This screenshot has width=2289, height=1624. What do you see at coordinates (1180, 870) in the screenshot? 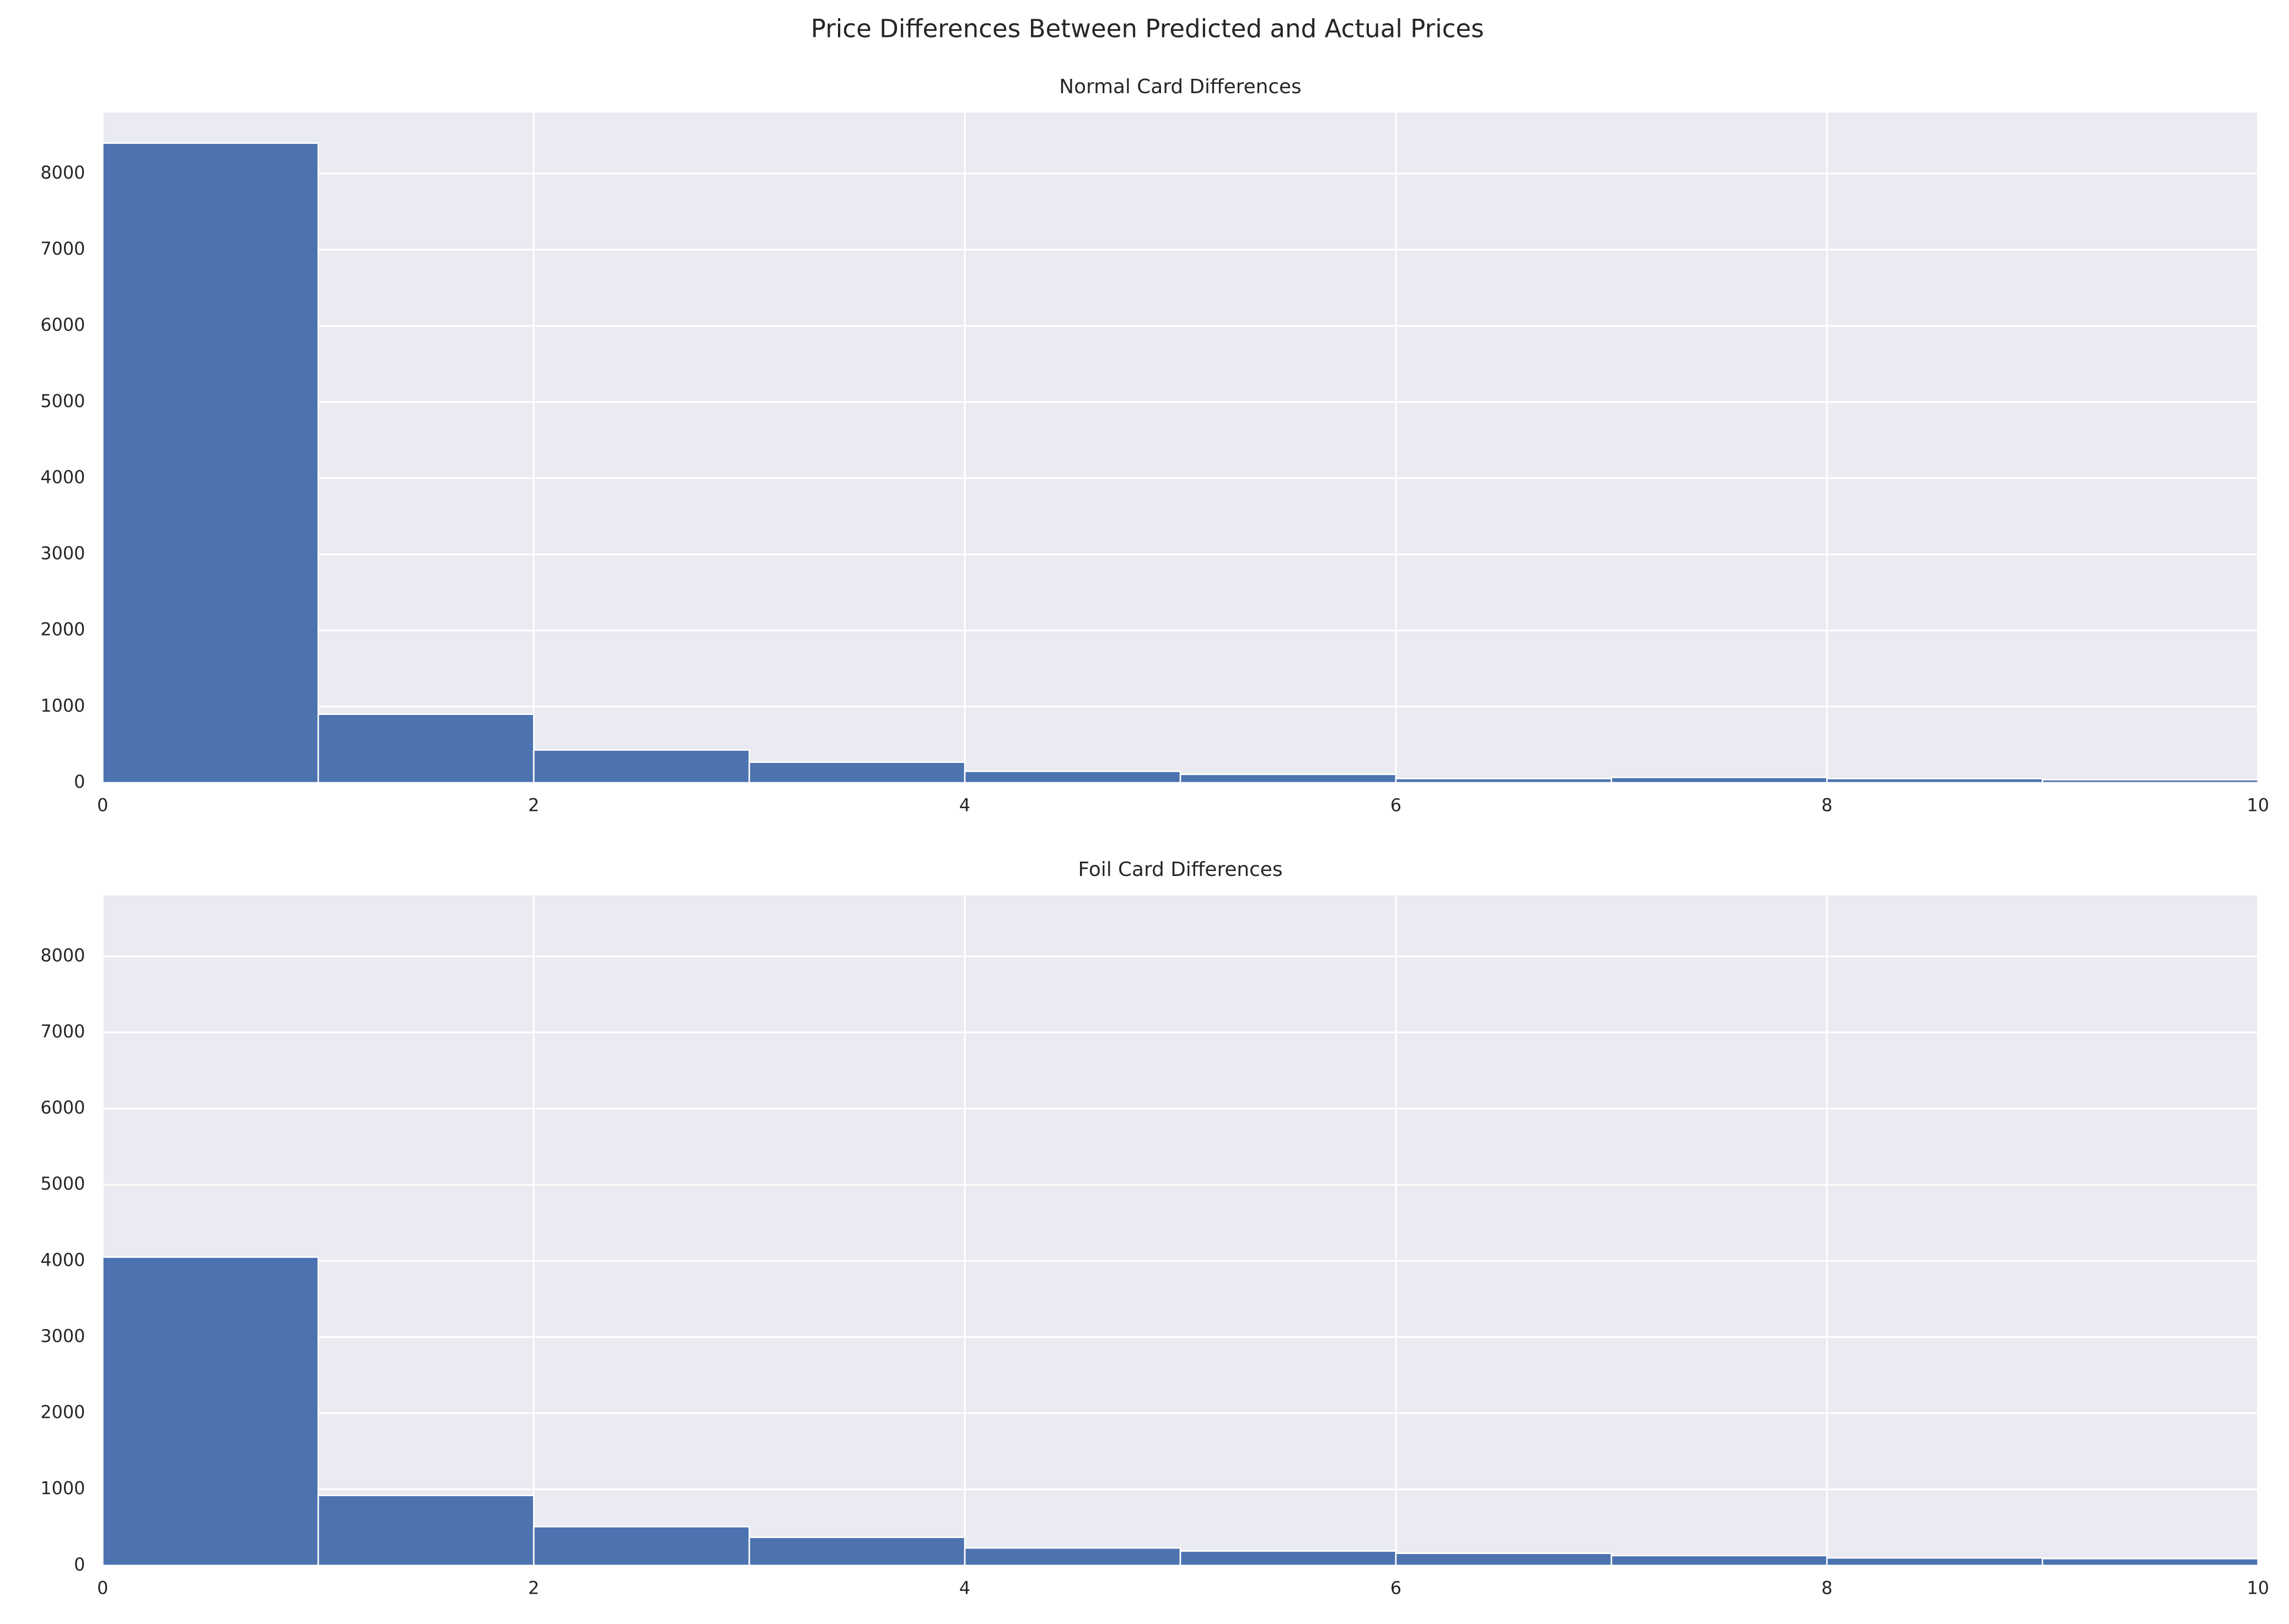
I see `subplot-title: Foil Card Differences` at bounding box center [1180, 870].